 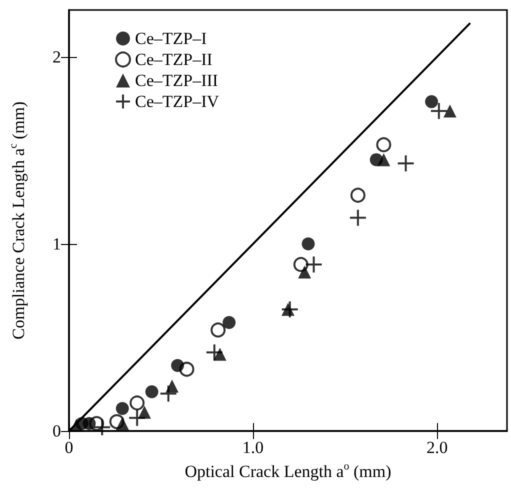 What do you see at coordinates (176, 80) in the screenshot?
I see `legend-label: Ce–TZP–III` at bounding box center [176, 80].